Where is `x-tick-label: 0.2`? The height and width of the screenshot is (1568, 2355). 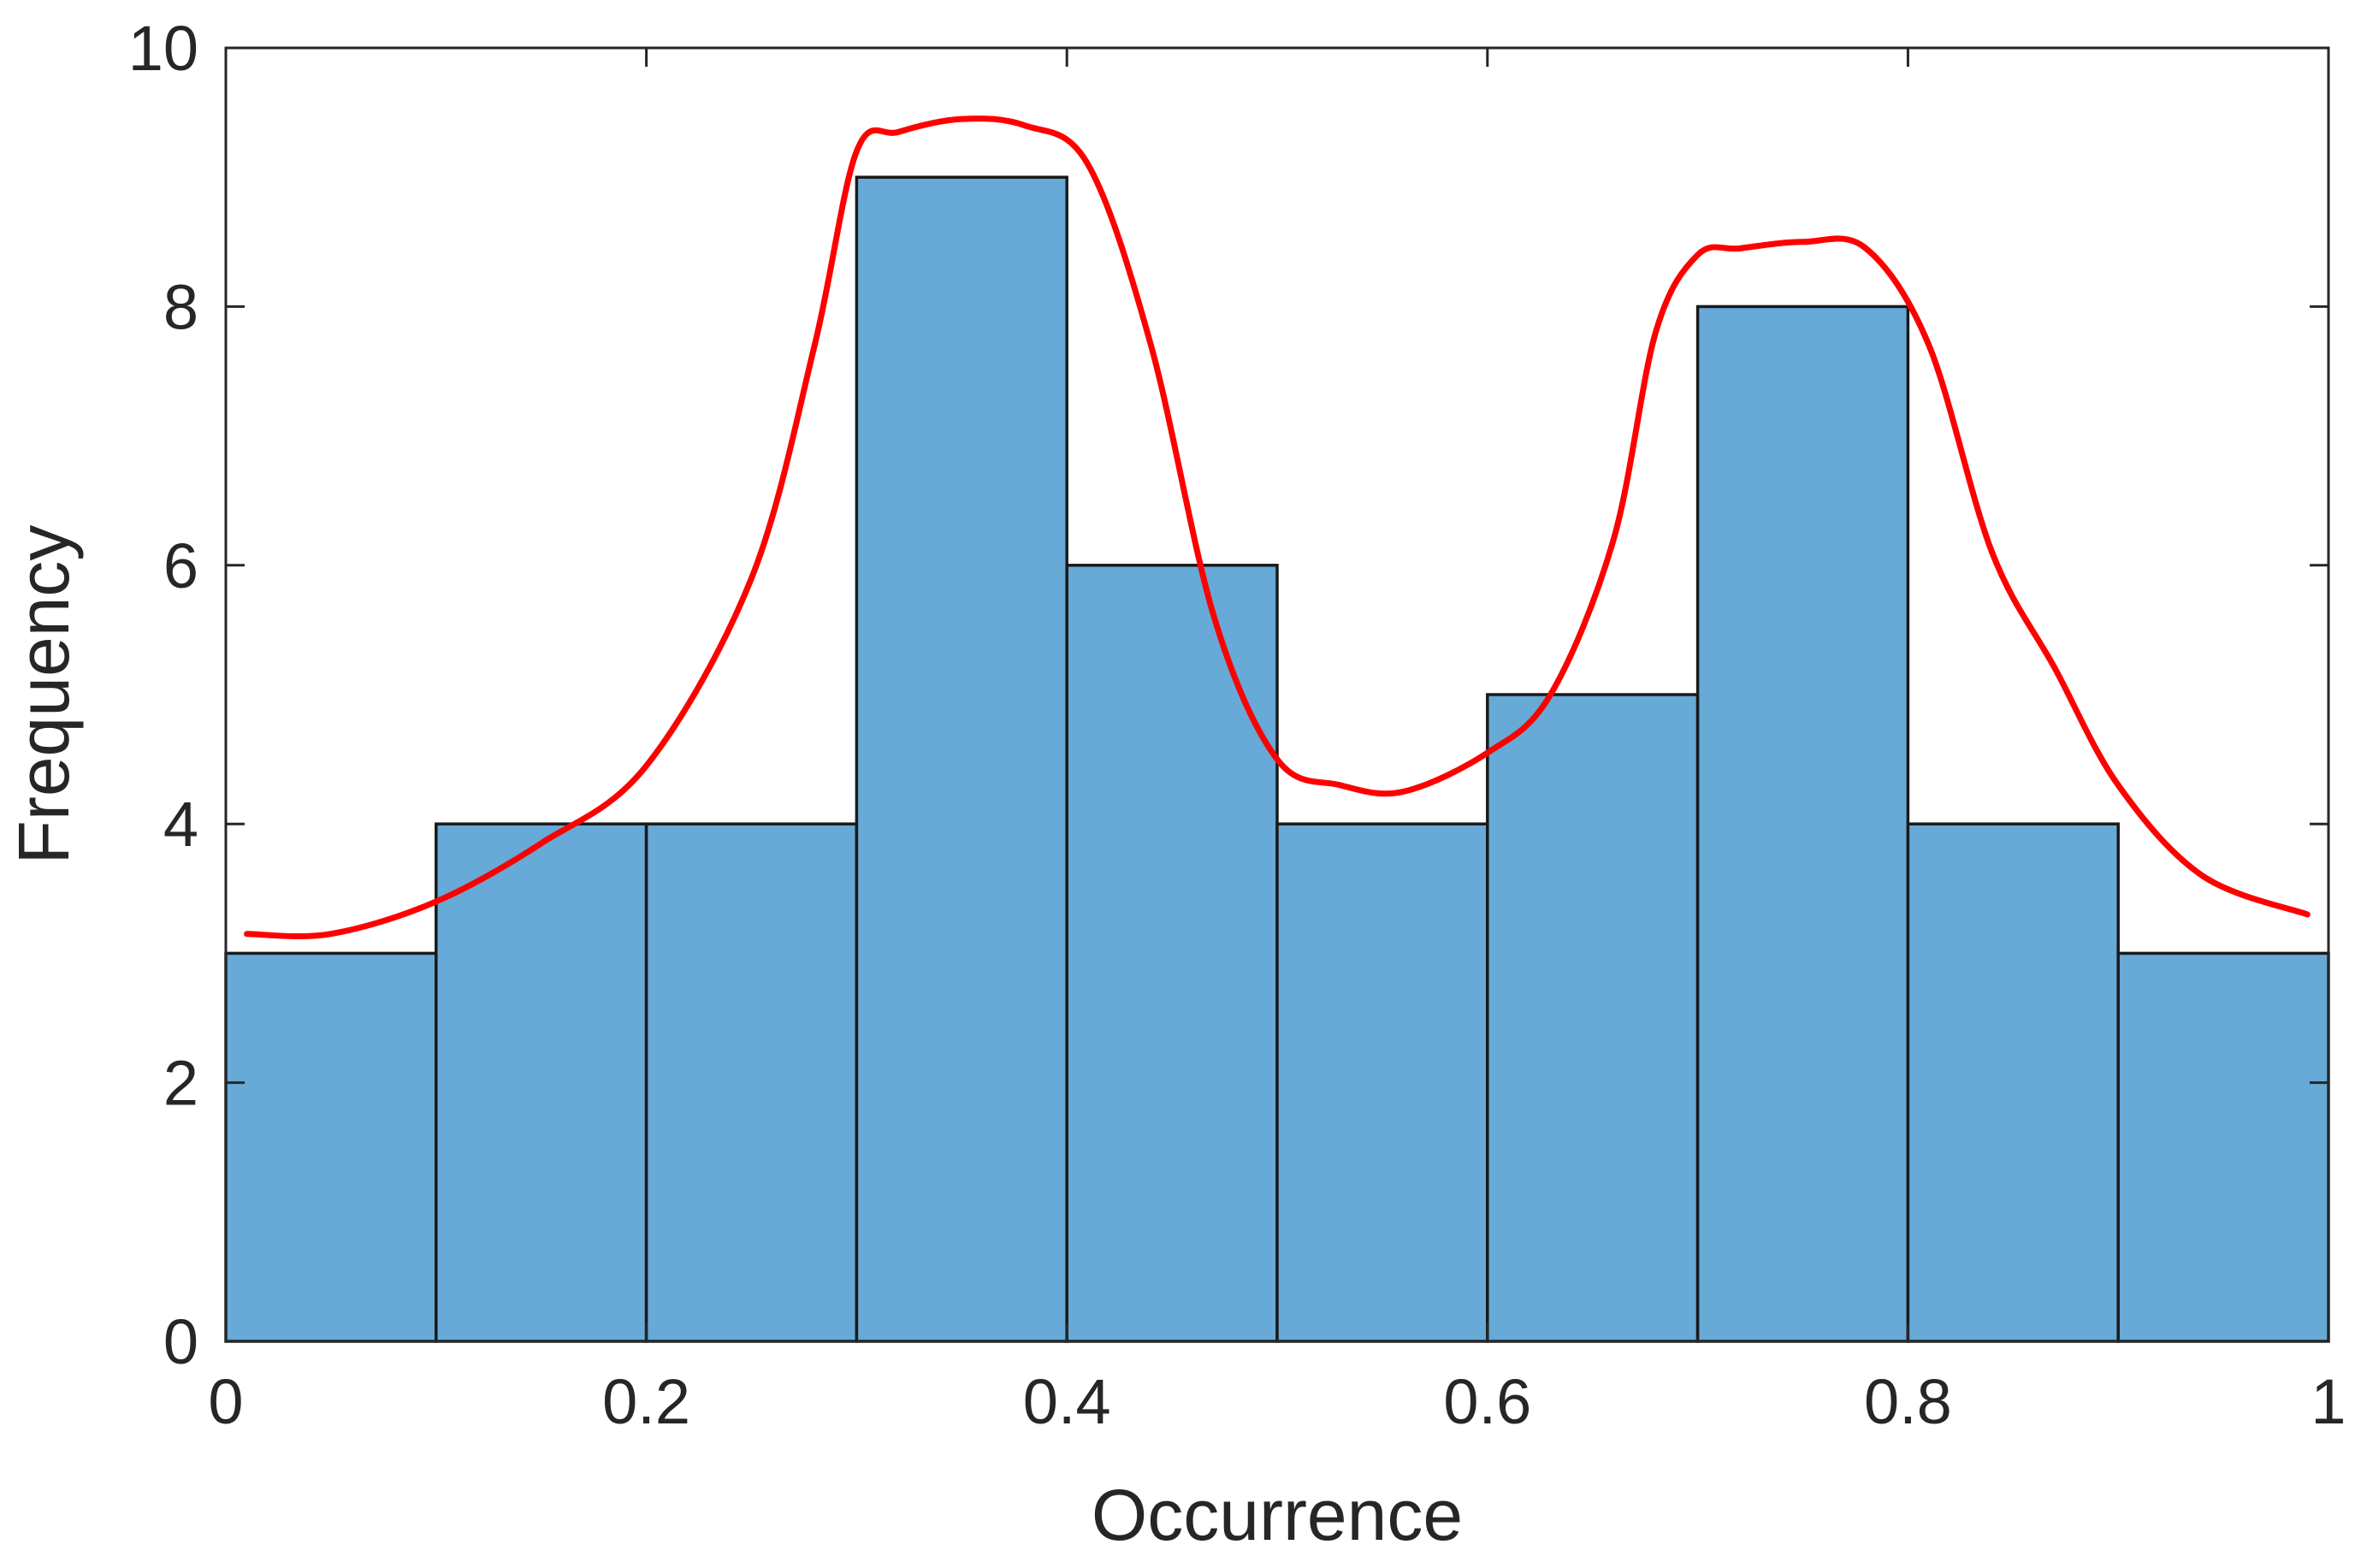 x-tick-label: 0.2 is located at coordinates (646, 1401).